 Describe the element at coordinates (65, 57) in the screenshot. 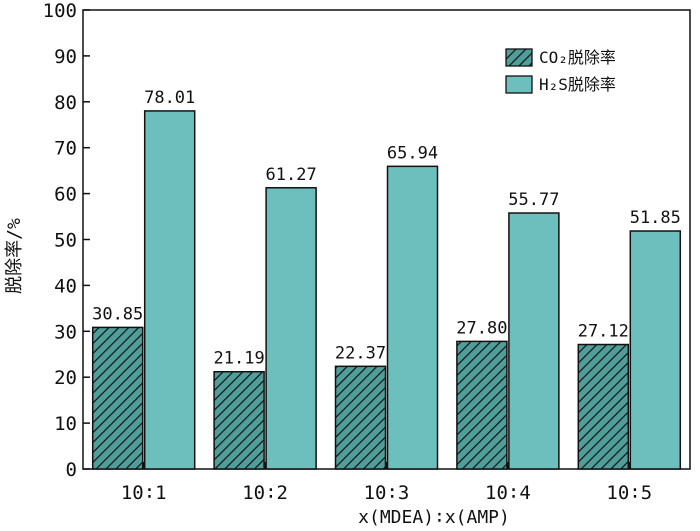

I see `y-tick-label: 90` at that location.